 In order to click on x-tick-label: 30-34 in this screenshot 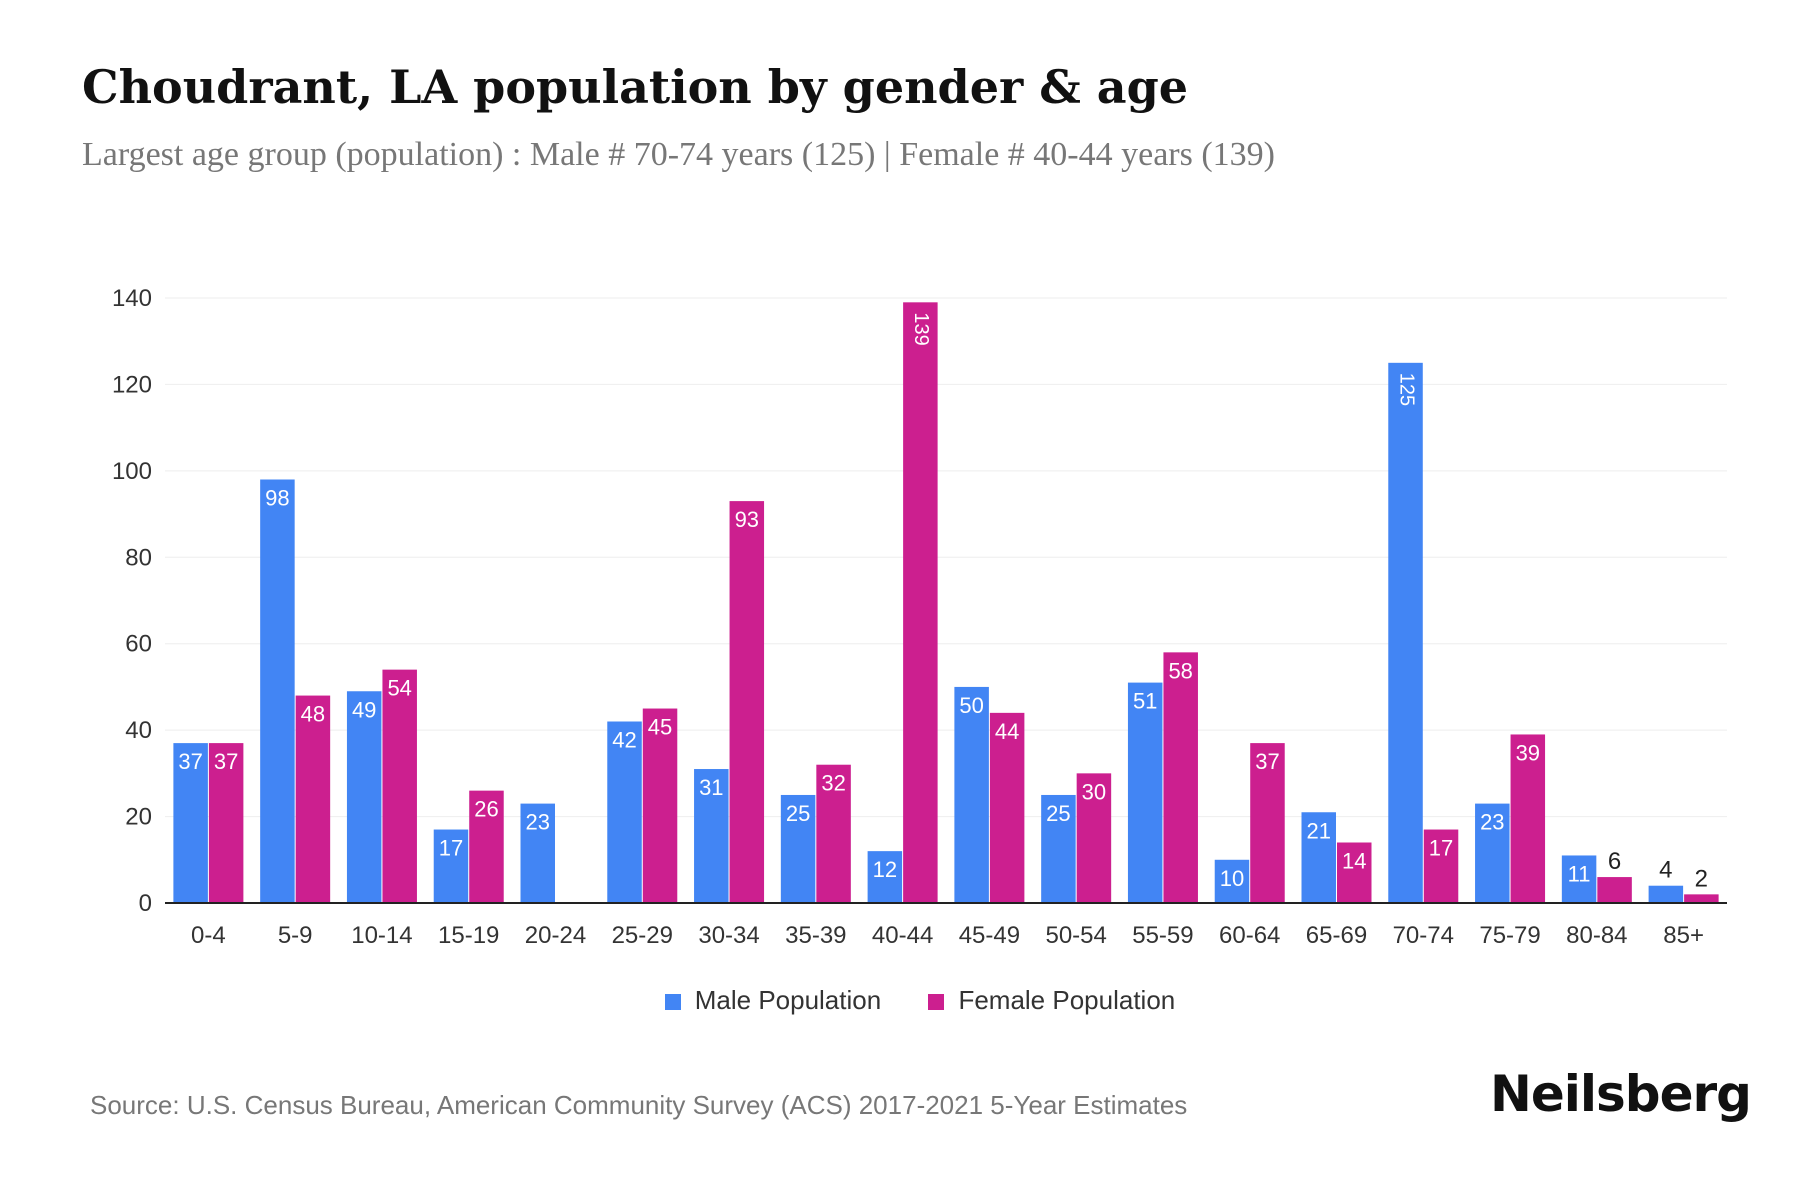, I will do `click(728, 935)`.